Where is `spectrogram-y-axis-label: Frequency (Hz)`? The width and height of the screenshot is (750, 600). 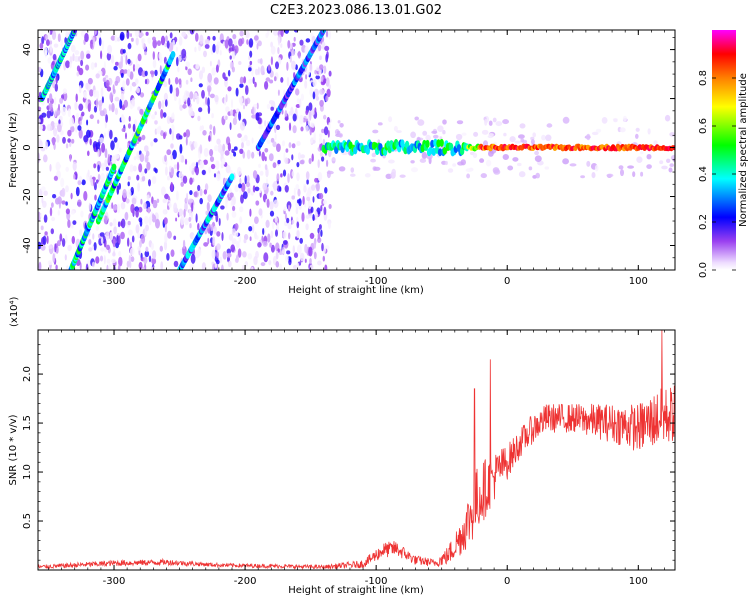
spectrogram-y-axis-label: Frequency (Hz) is located at coordinates (13, 150).